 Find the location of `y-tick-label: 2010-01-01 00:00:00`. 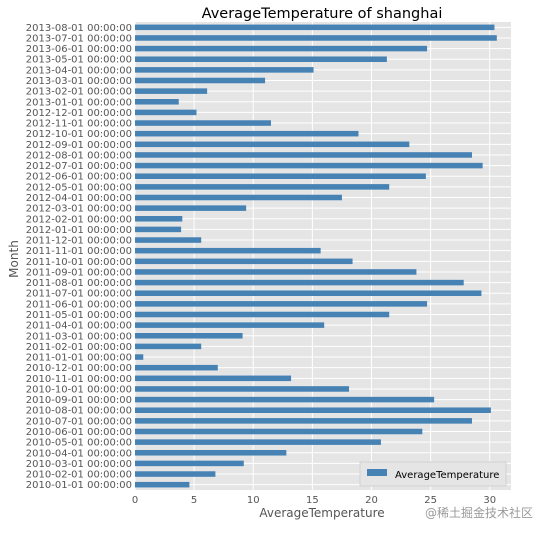

y-tick-label: 2010-01-01 00:00:00 is located at coordinates (79, 485).